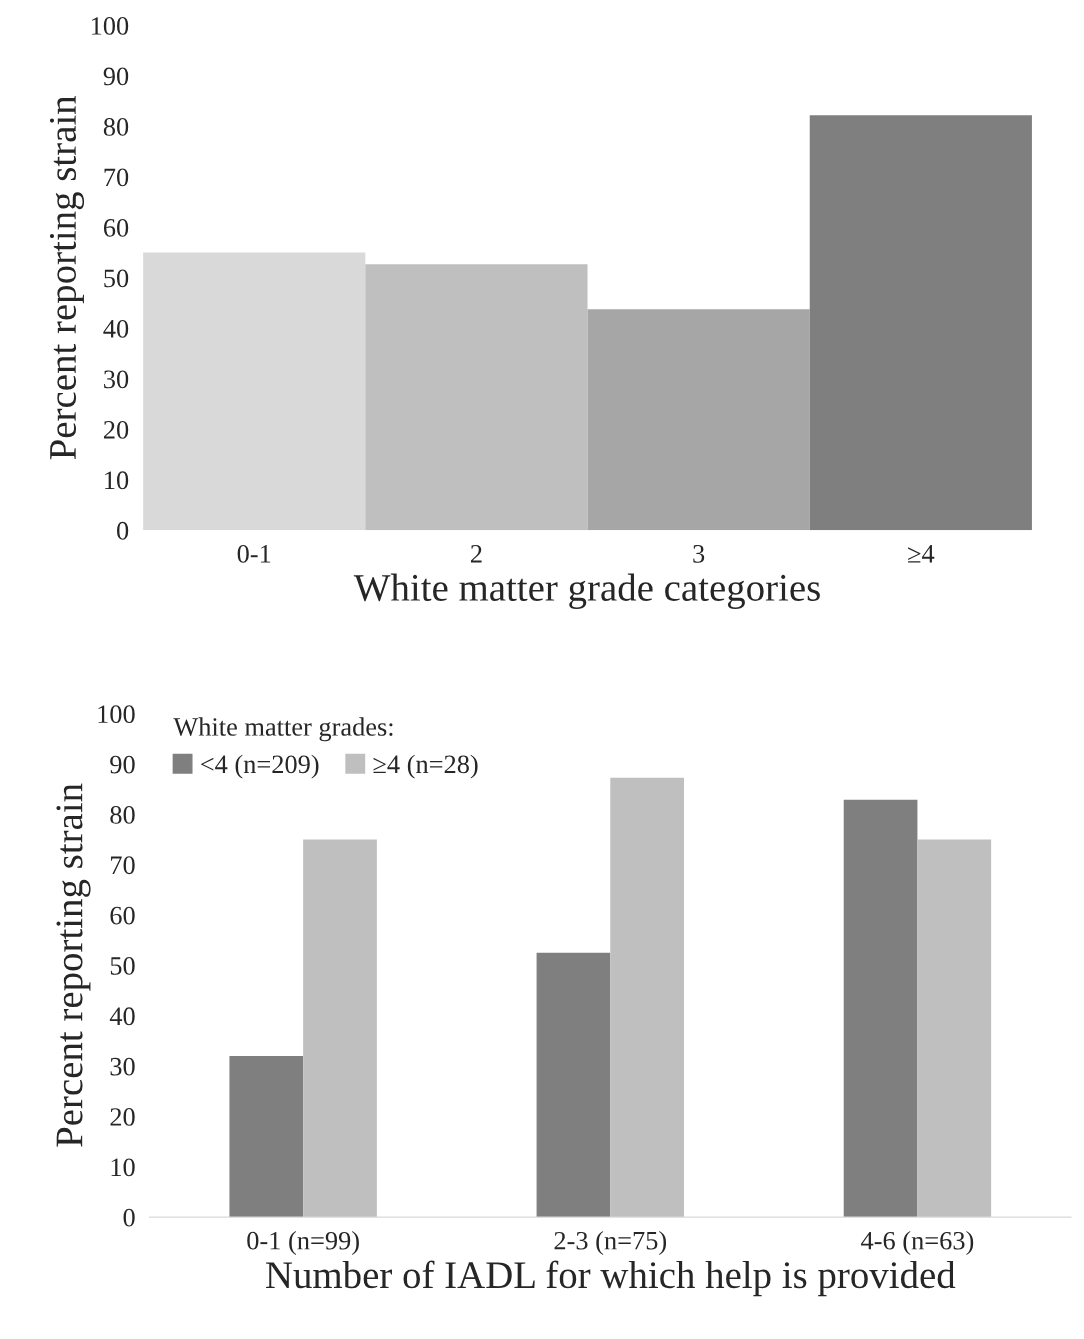 The width and height of the screenshot is (1084, 1339). I want to click on x-tick-label: 4-6 (n=63), so click(917, 1243).